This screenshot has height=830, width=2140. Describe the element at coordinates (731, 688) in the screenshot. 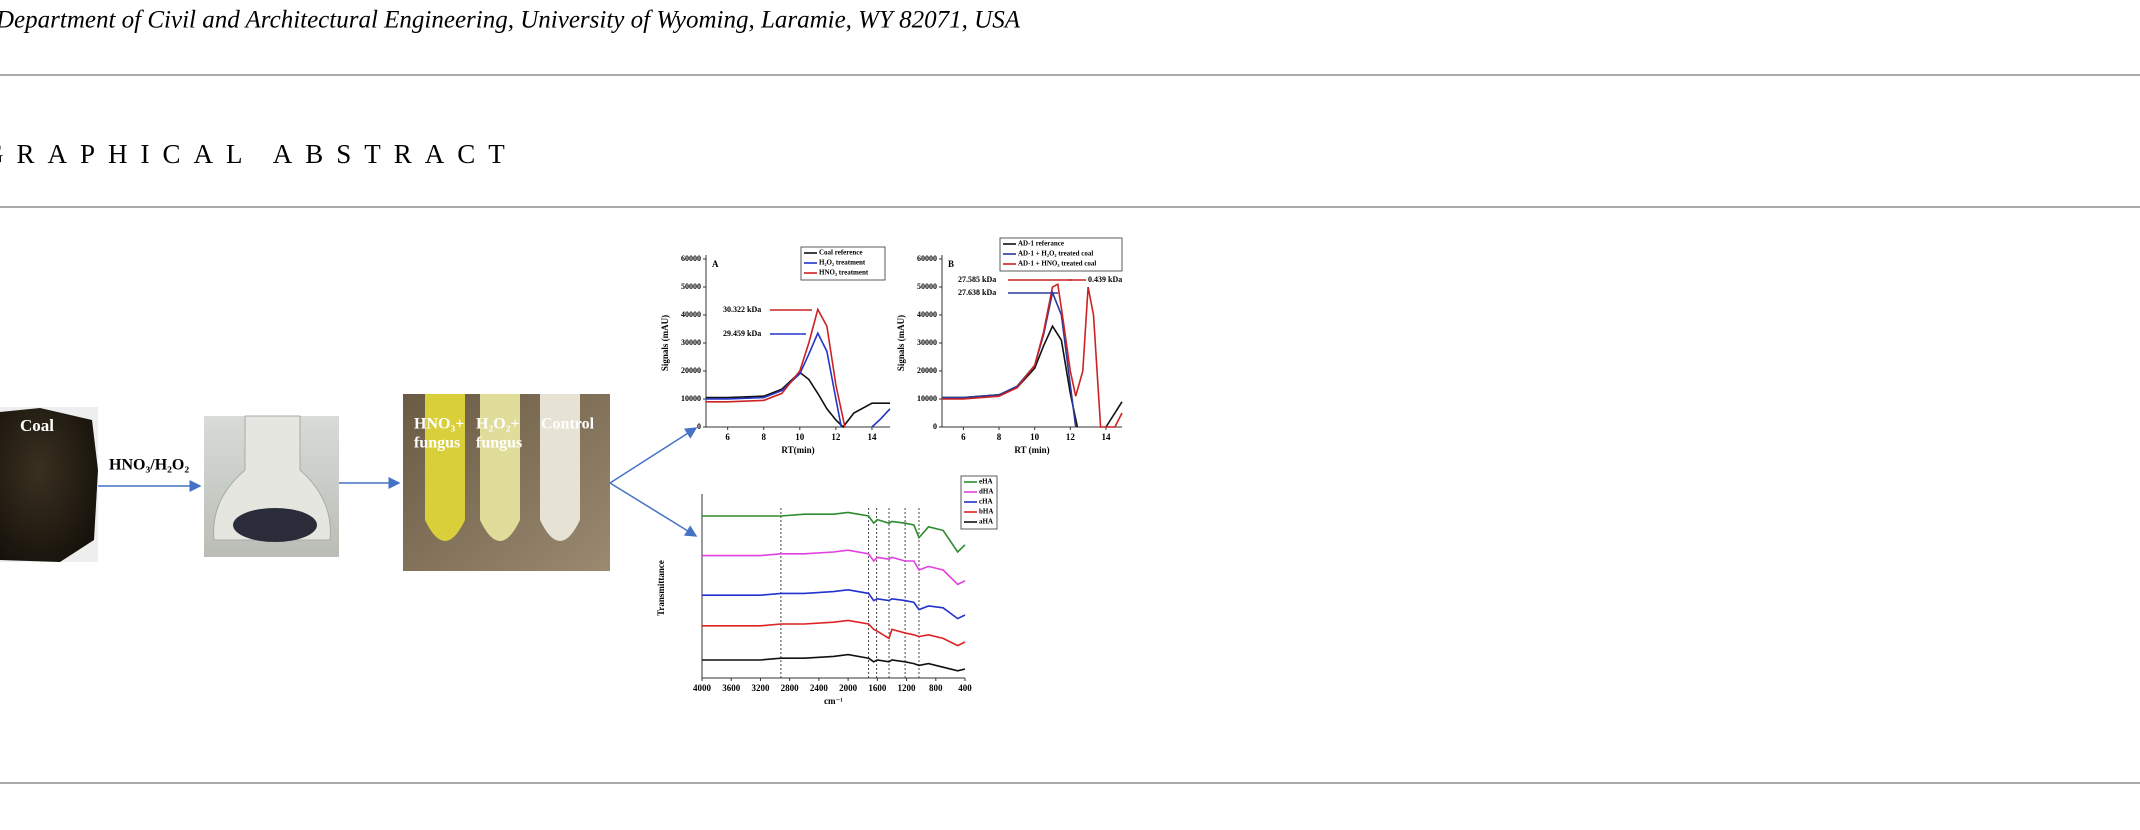

I see `x-tick-label: 3600` at that location.